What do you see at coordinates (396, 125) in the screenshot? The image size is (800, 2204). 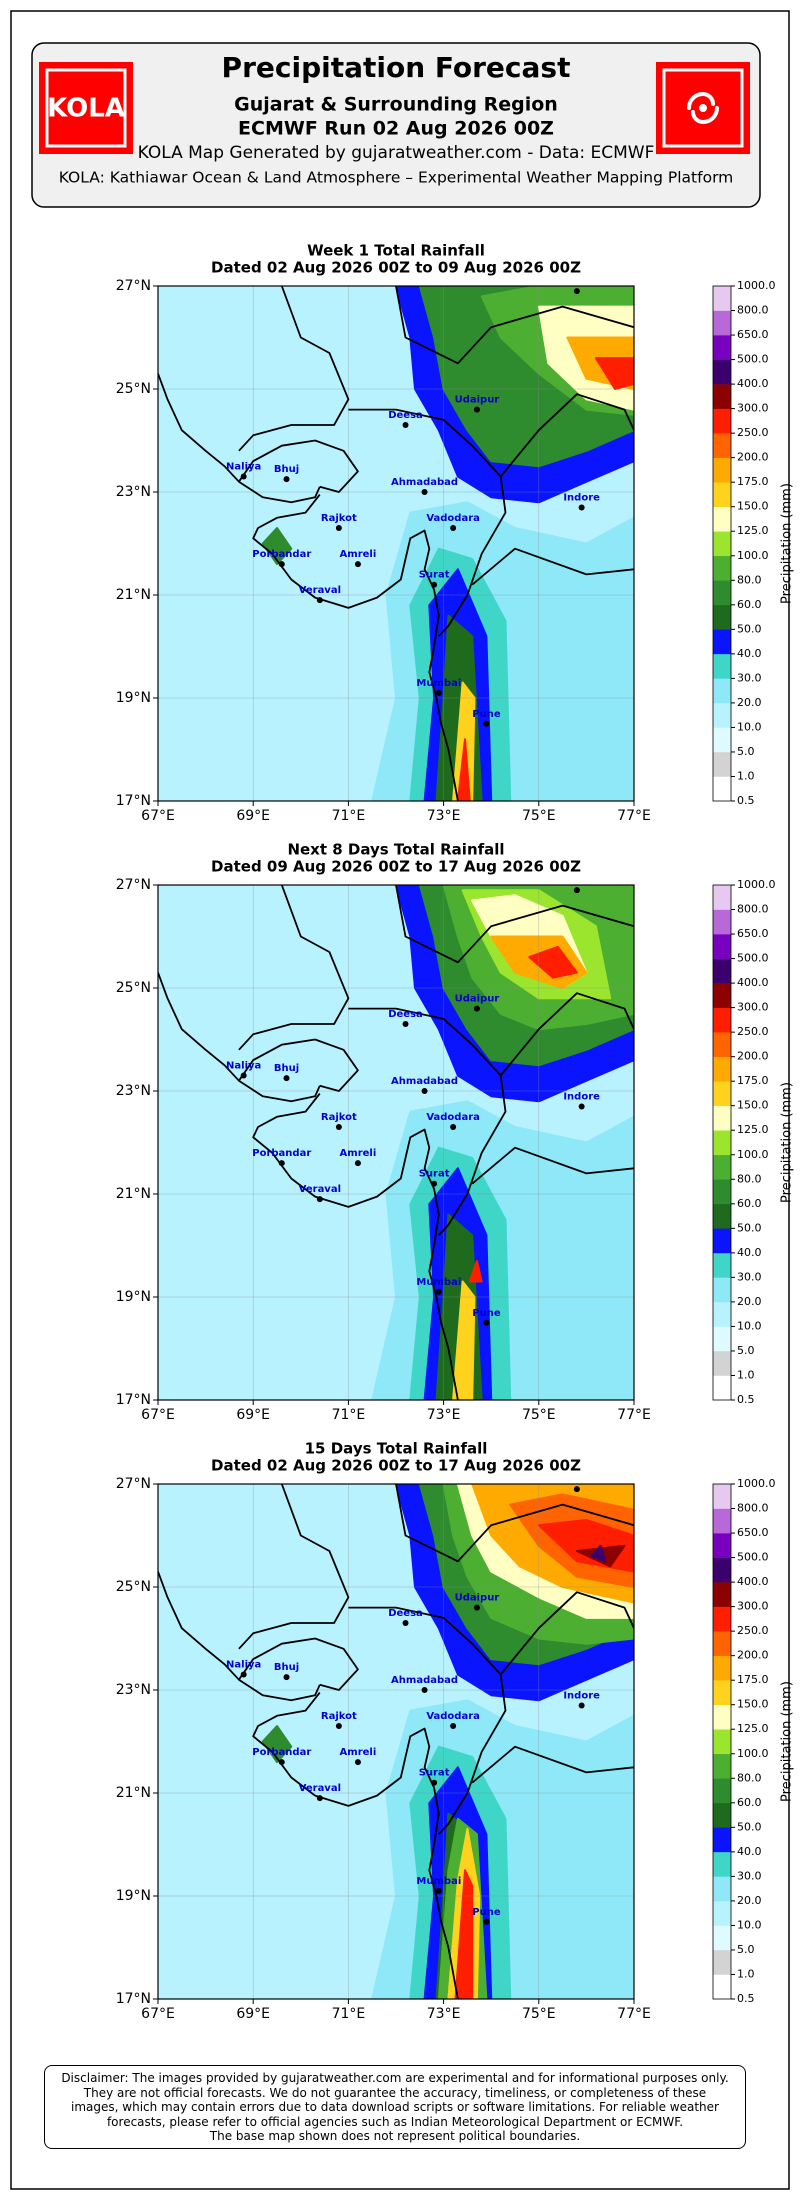 I see `header-box` at bounding box center [396, 125].